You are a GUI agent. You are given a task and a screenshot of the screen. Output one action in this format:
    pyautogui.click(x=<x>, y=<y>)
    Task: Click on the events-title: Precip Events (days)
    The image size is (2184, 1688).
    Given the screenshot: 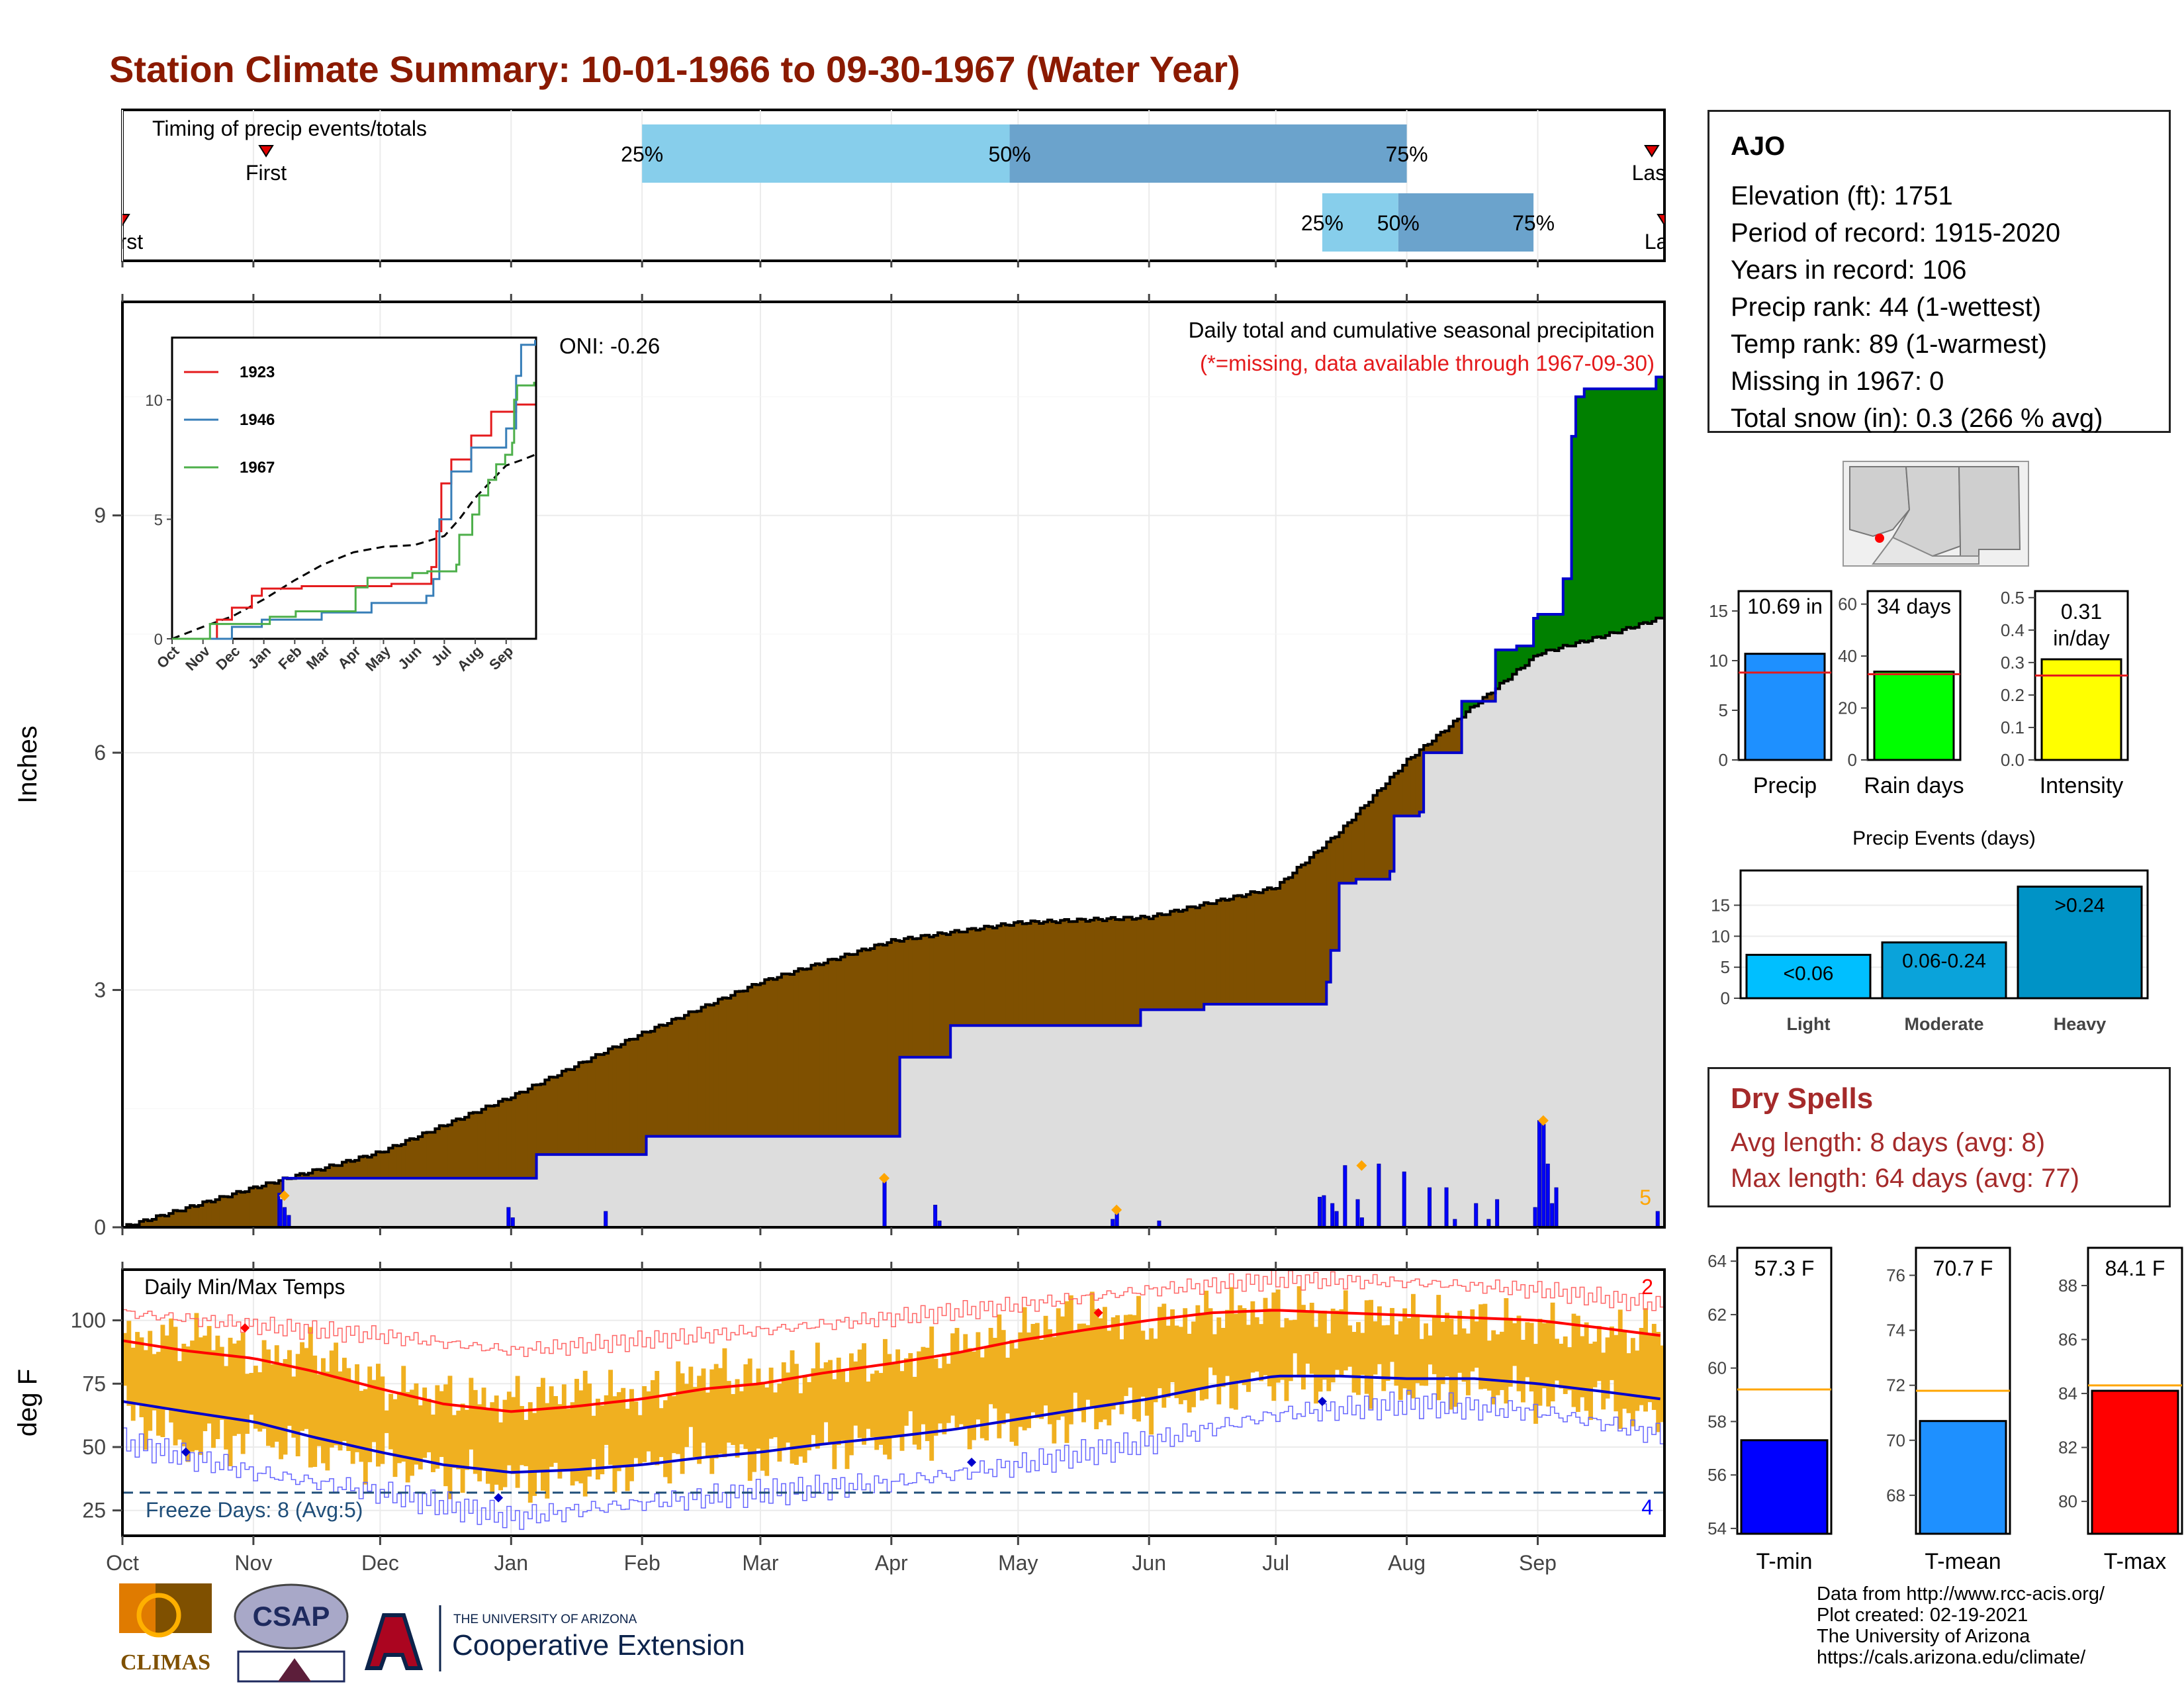 What is the action you would take?
    pyautogui.click(x=1944, y=838)
    